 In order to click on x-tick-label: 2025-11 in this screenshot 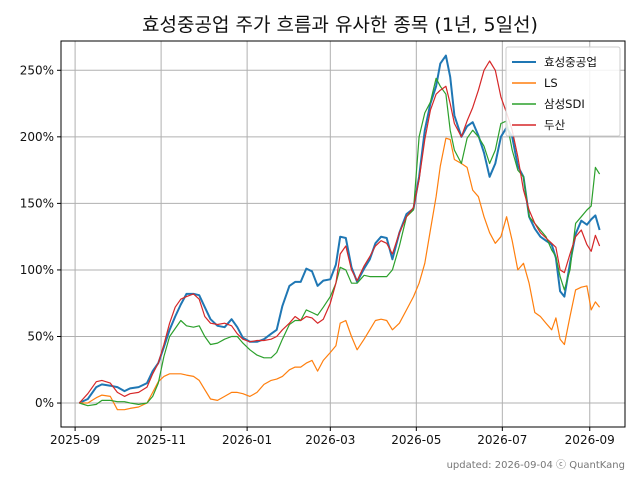, I will do `click(161, 440)`.